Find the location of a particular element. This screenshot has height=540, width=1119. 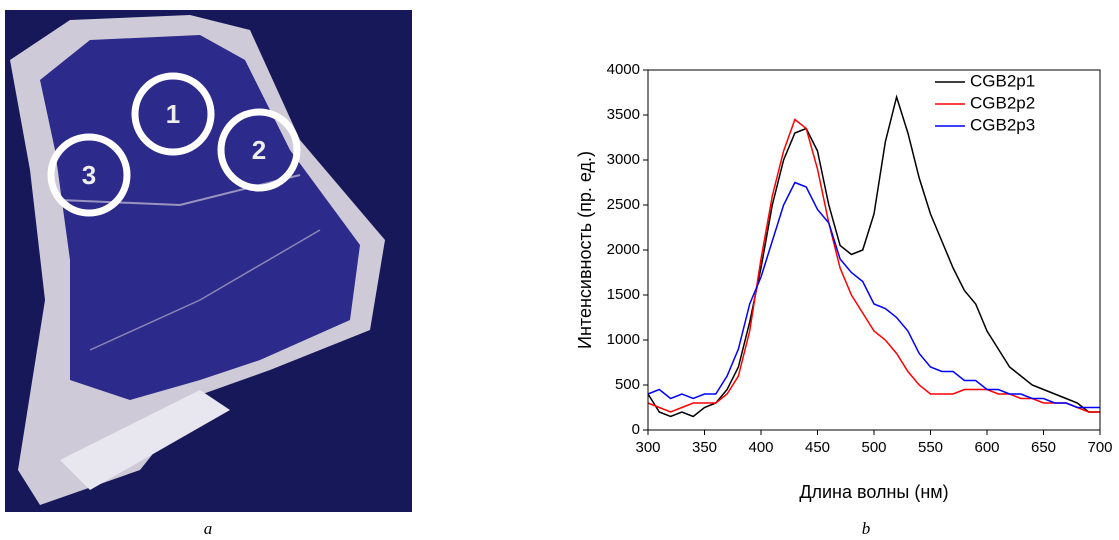

y-axis-label: Интенсивность (пр. ед.) is located at coordinates (585, 250).